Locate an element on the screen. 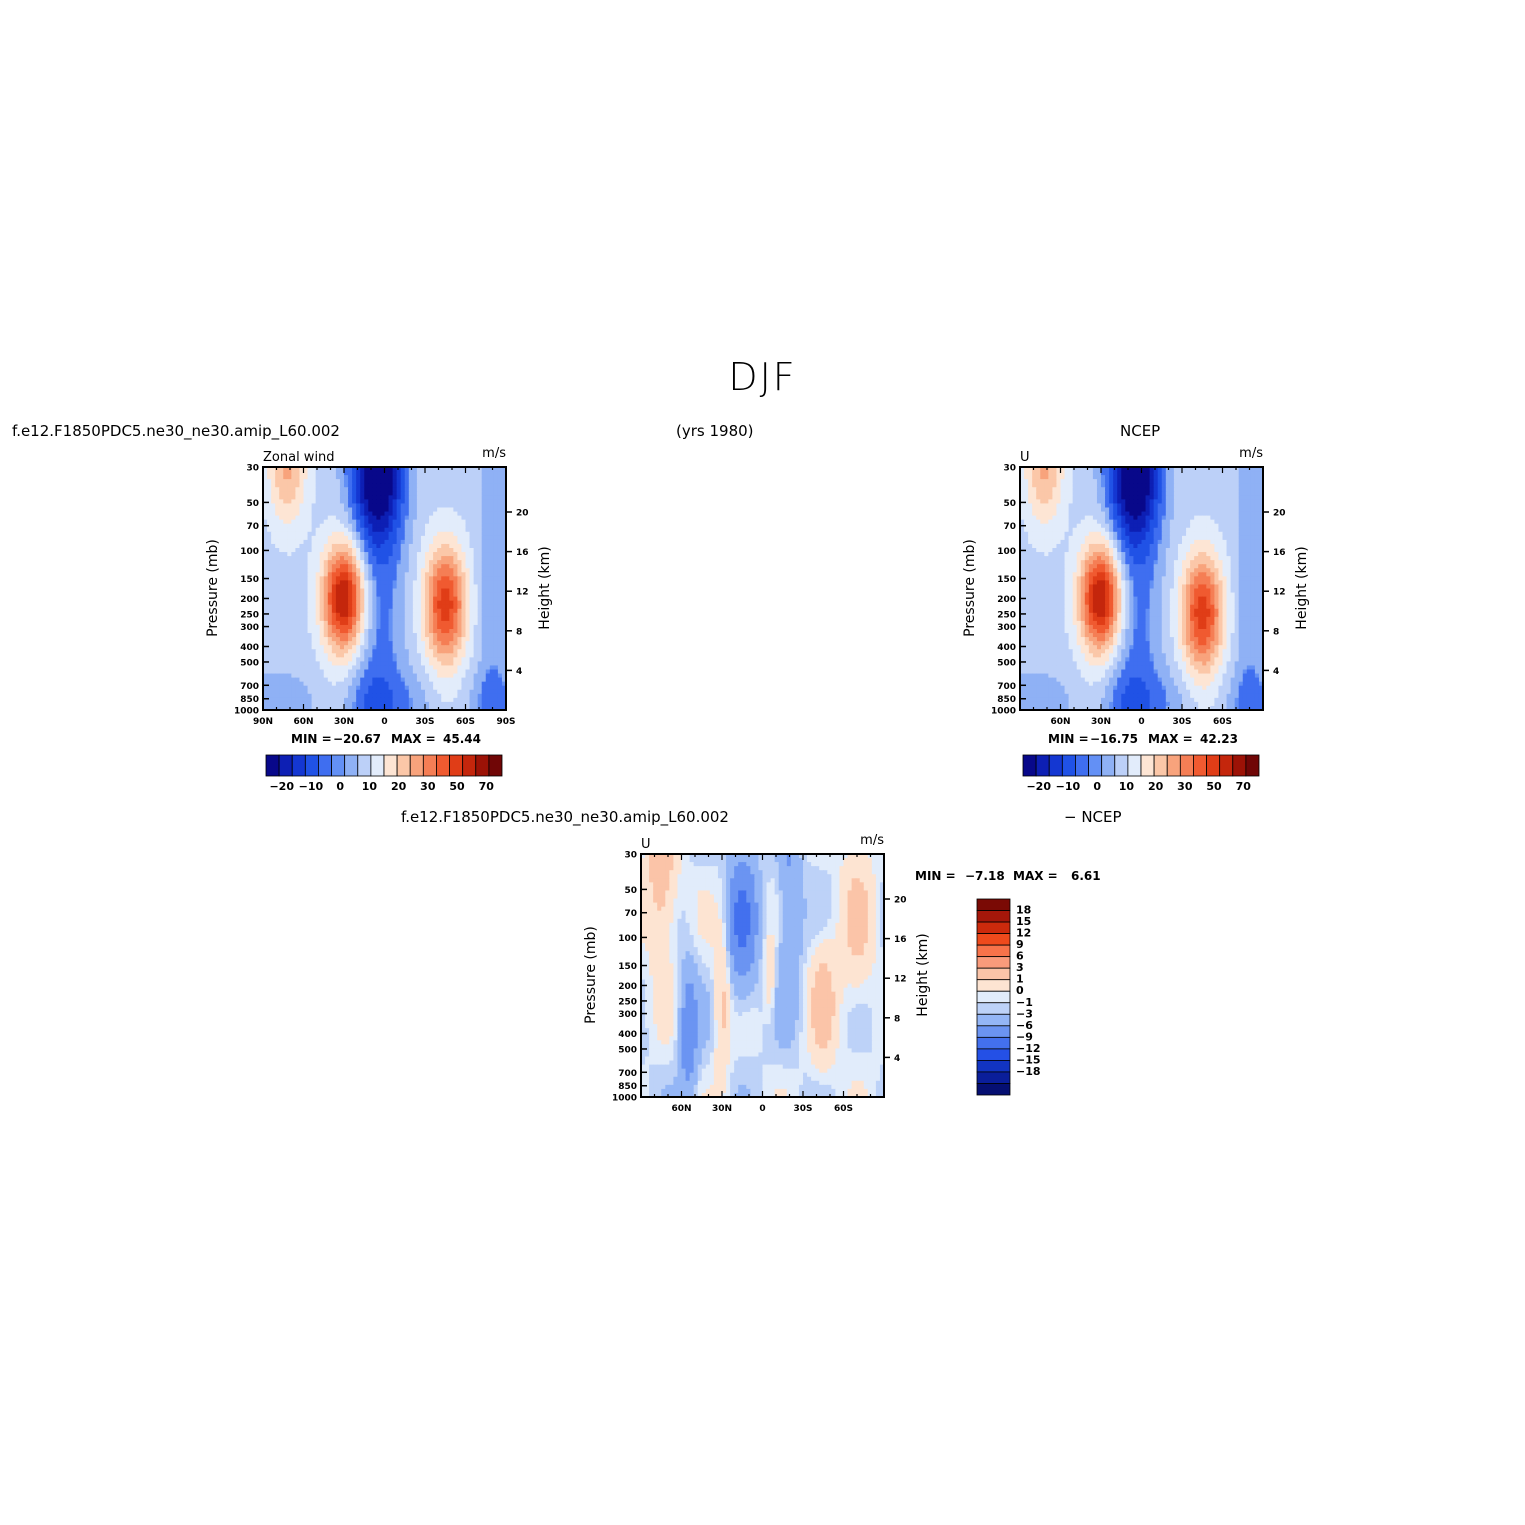 The image size is (1525, 1525). model-lat-ticks: 90N 60N 30N 0 30S 60S 90S is located at coordinates (384, 597).